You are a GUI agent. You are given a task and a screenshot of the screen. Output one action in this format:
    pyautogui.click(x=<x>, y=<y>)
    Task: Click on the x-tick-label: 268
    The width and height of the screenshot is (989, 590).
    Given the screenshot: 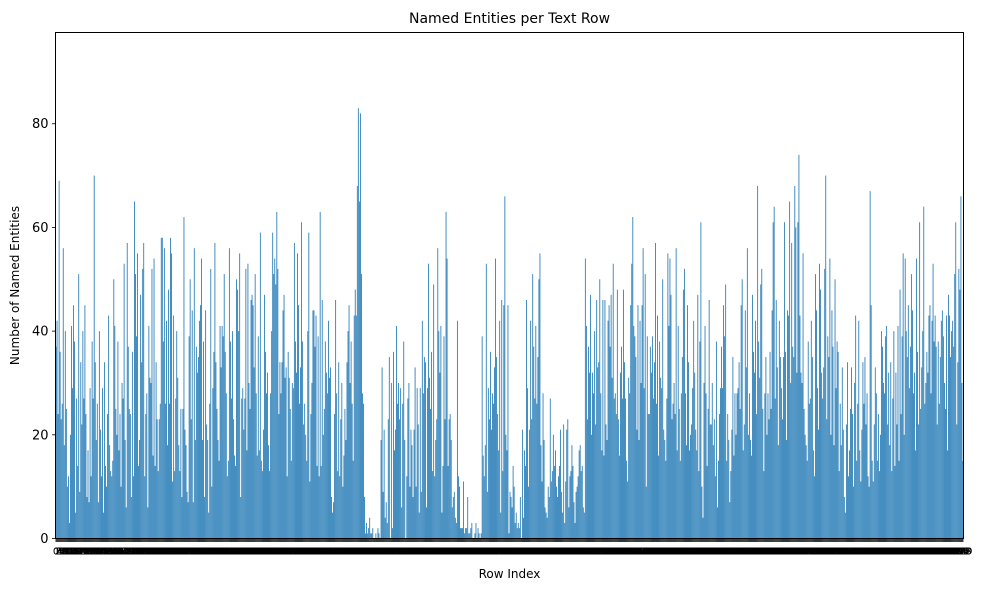 What is the action you would take?
    pyautogui.click(x=332, y=552)
    